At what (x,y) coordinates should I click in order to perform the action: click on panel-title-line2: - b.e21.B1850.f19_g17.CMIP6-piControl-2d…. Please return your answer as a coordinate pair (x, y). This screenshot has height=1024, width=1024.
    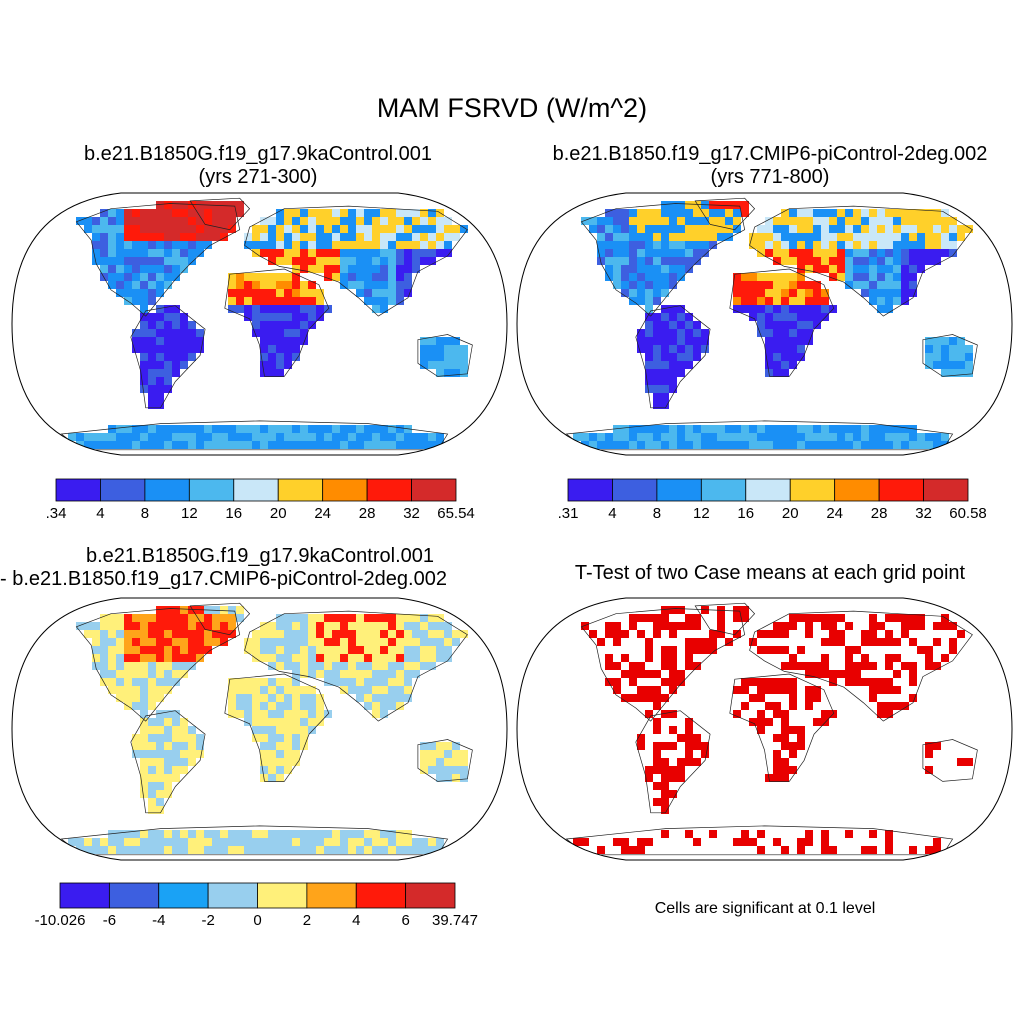
    Looking at the image, I should click on (223, 579).